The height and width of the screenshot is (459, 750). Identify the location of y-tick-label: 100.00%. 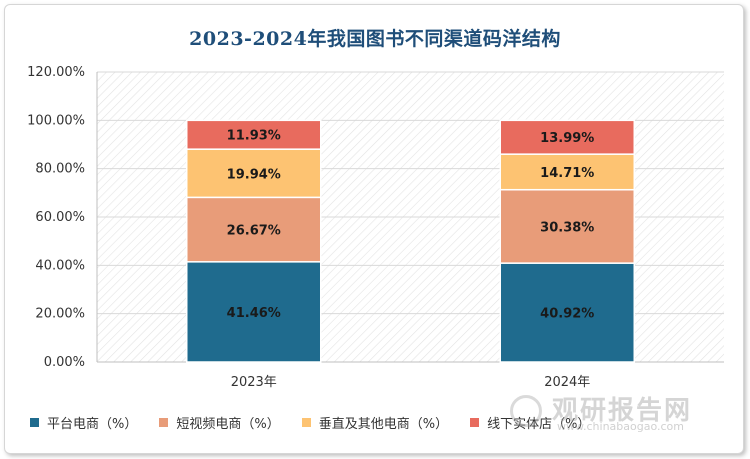
(56, 120).